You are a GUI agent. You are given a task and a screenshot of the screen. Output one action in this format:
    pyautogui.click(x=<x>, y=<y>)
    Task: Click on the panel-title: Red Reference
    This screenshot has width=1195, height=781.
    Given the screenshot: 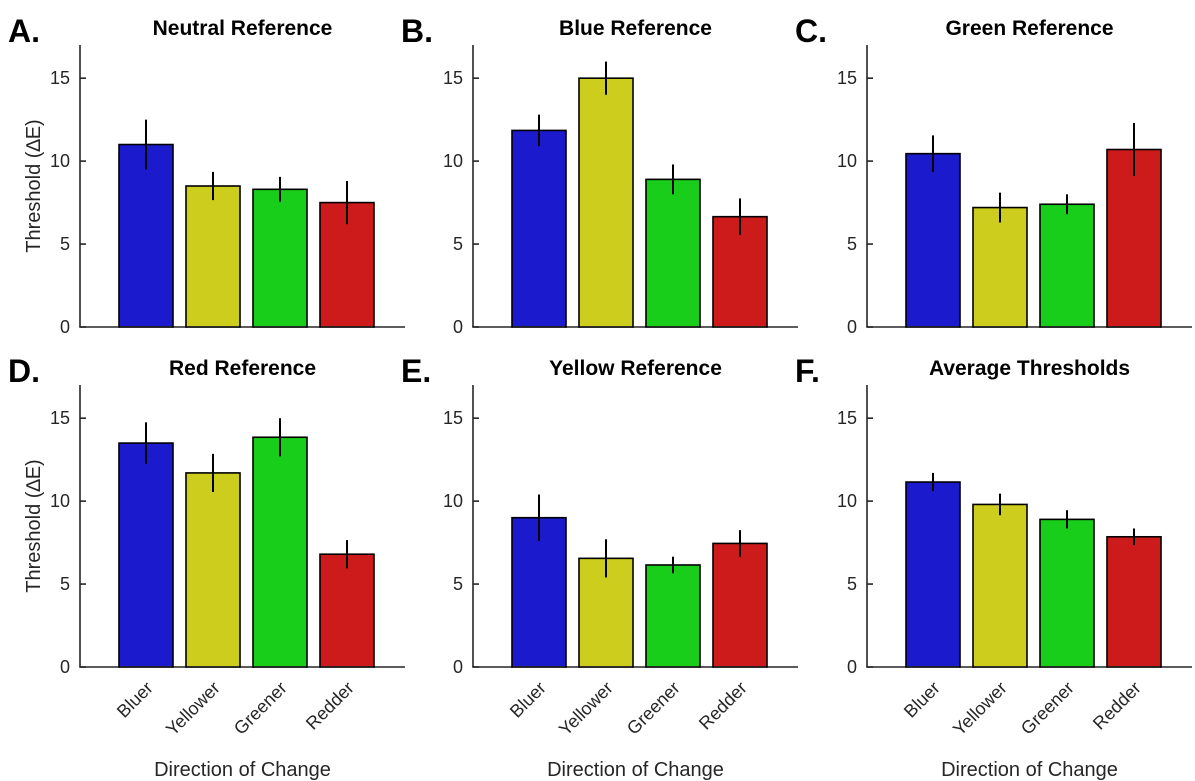 What is the action you would take?
    pyautogui.click(x=242, y=368)
    